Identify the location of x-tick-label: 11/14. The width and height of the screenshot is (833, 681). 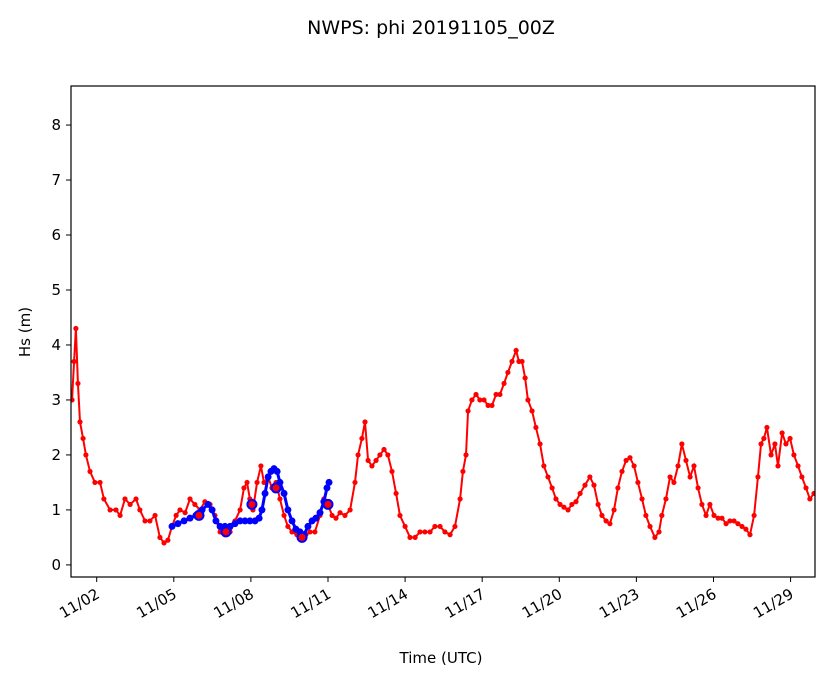
(388, 603).